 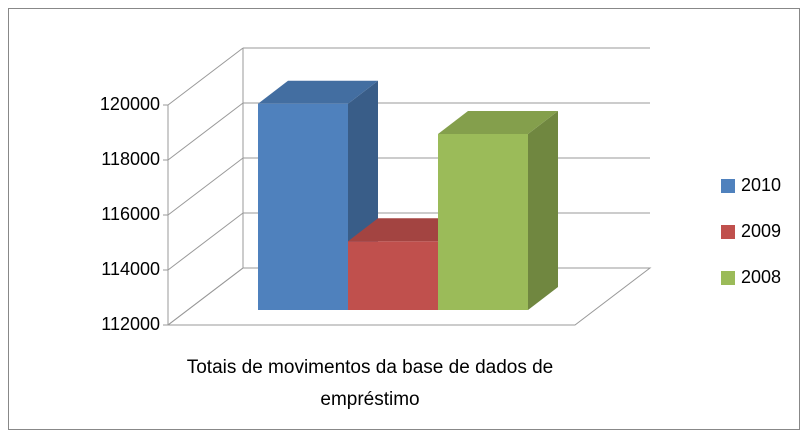 What do you see at coordinates (761, 231) in the screenshot?
I see `legend-label: 2009` at bounding box center [761, 231].